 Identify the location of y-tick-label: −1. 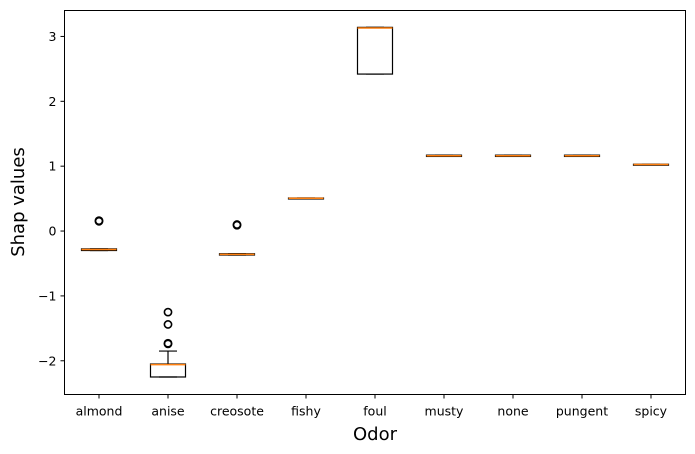
(47, 295).